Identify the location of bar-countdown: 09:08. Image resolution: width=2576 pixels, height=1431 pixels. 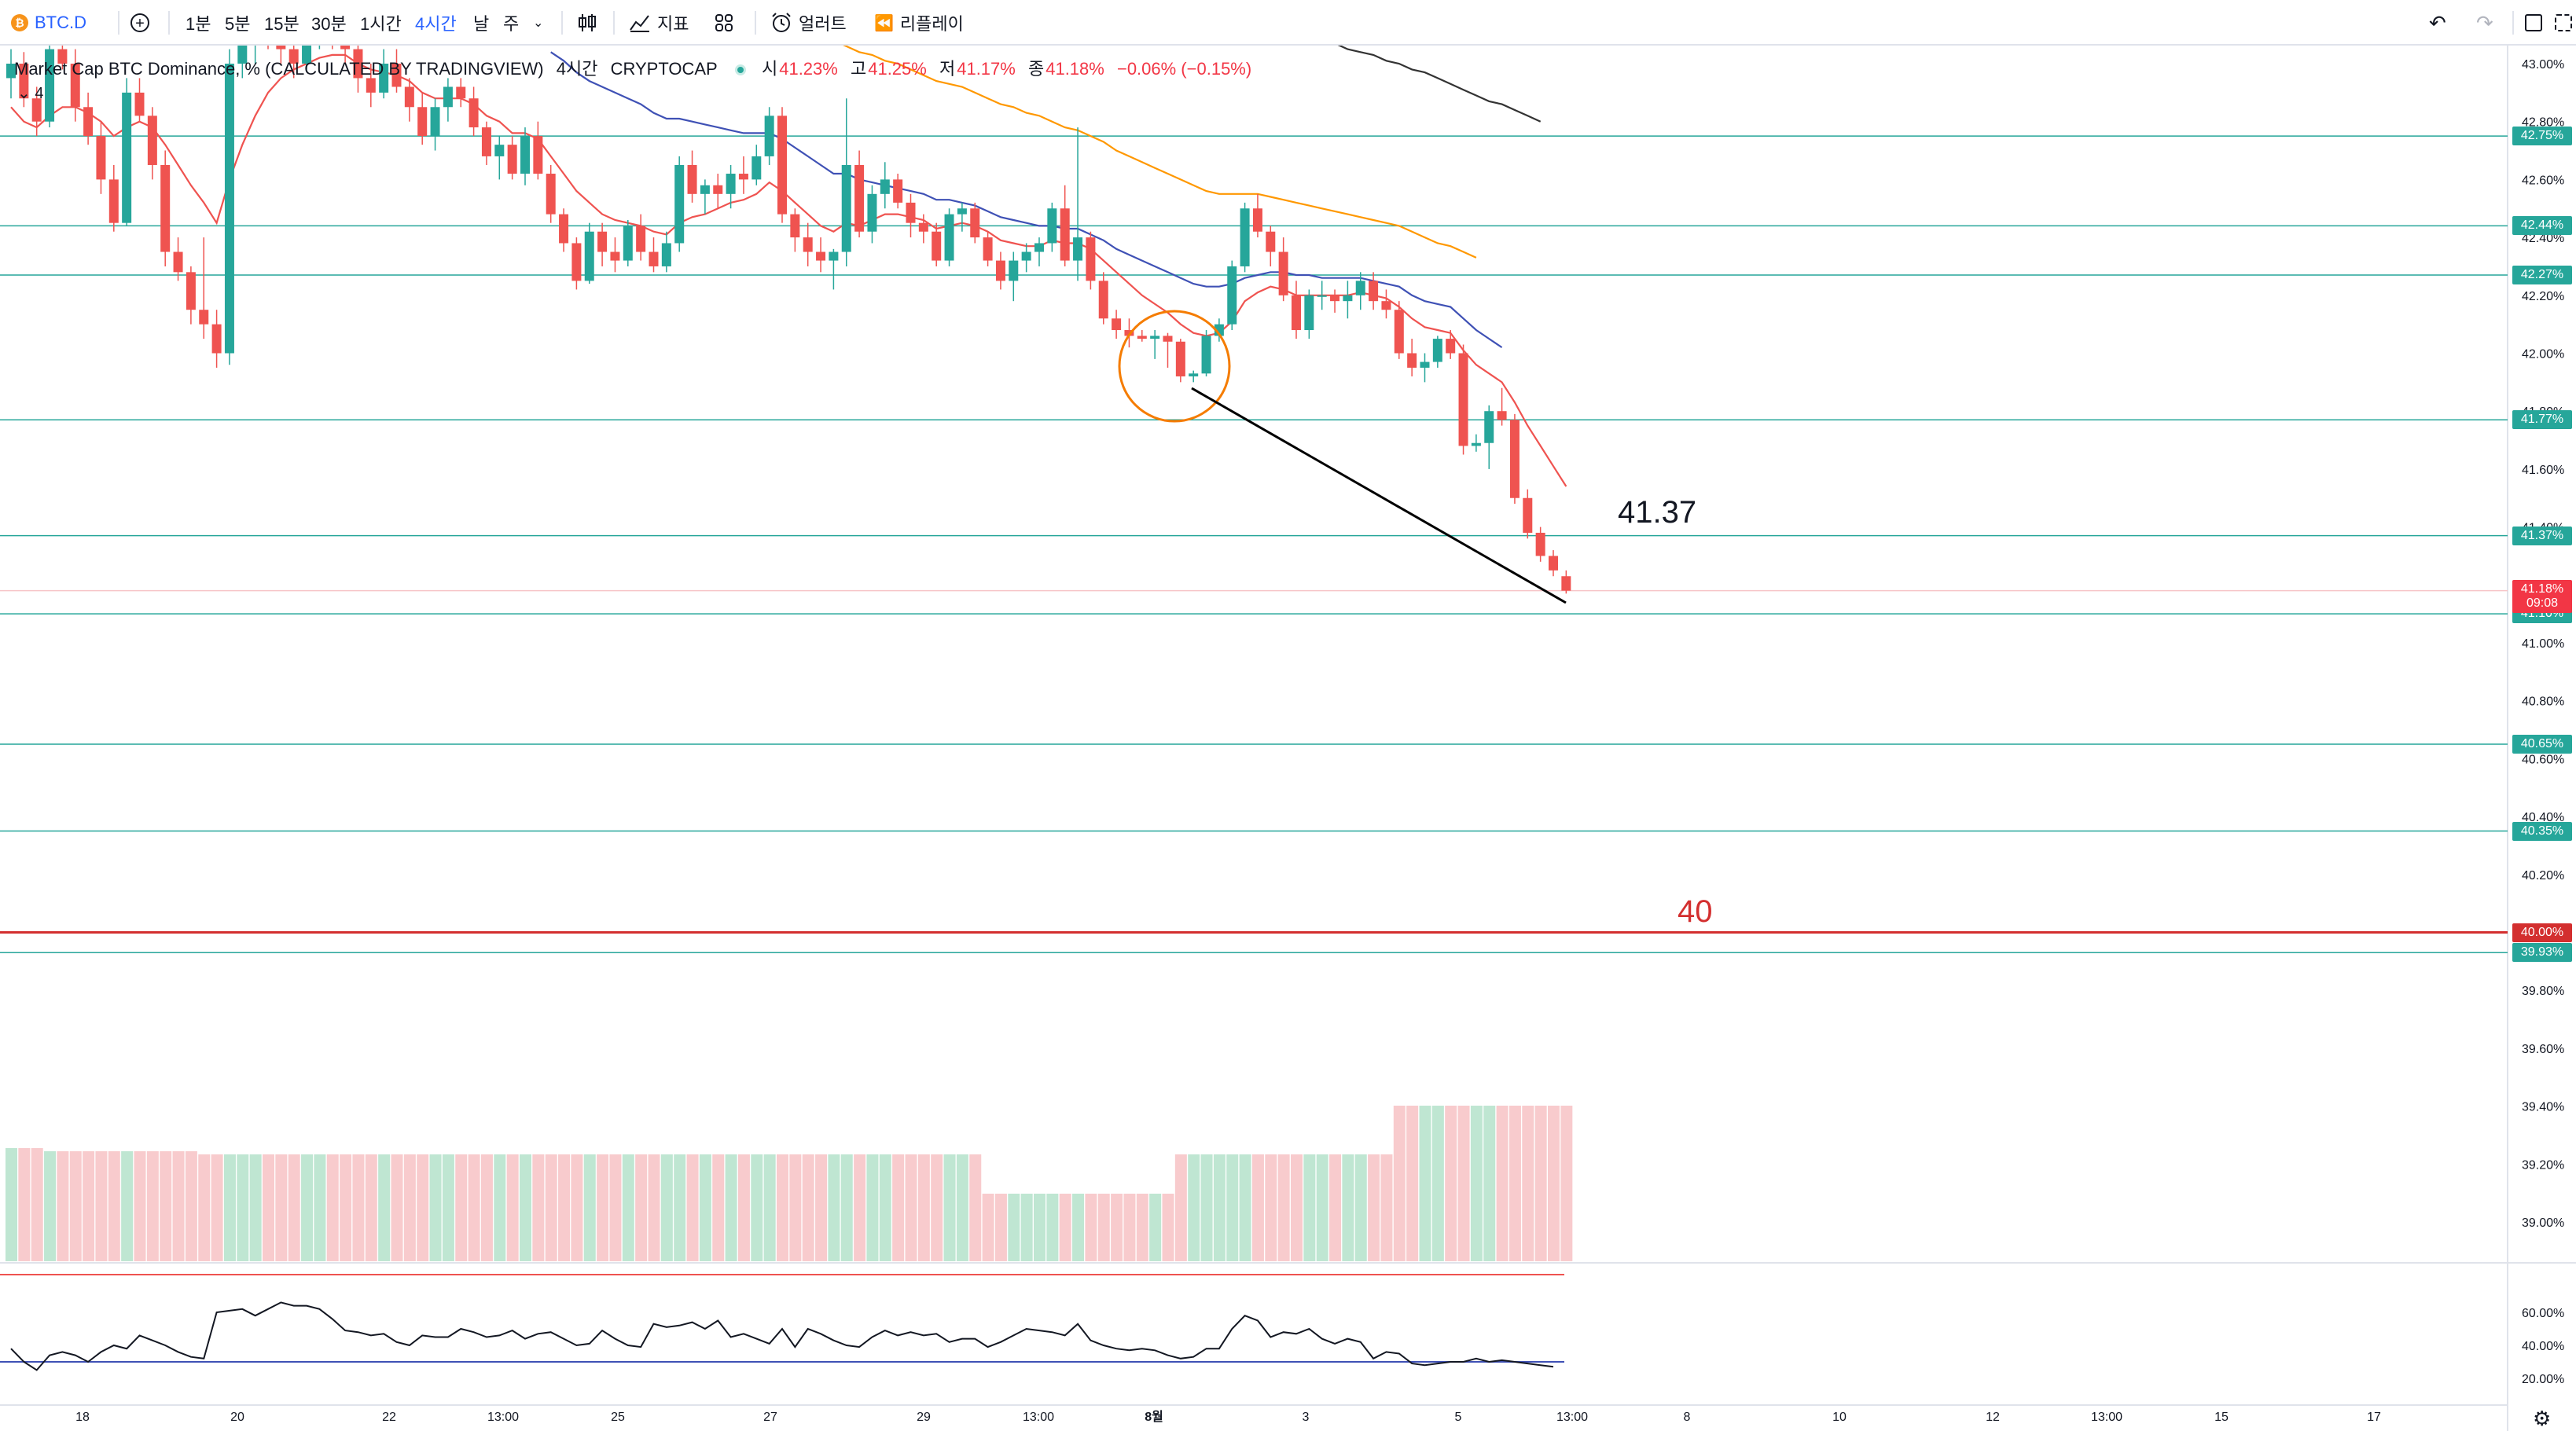
(2542, 603).